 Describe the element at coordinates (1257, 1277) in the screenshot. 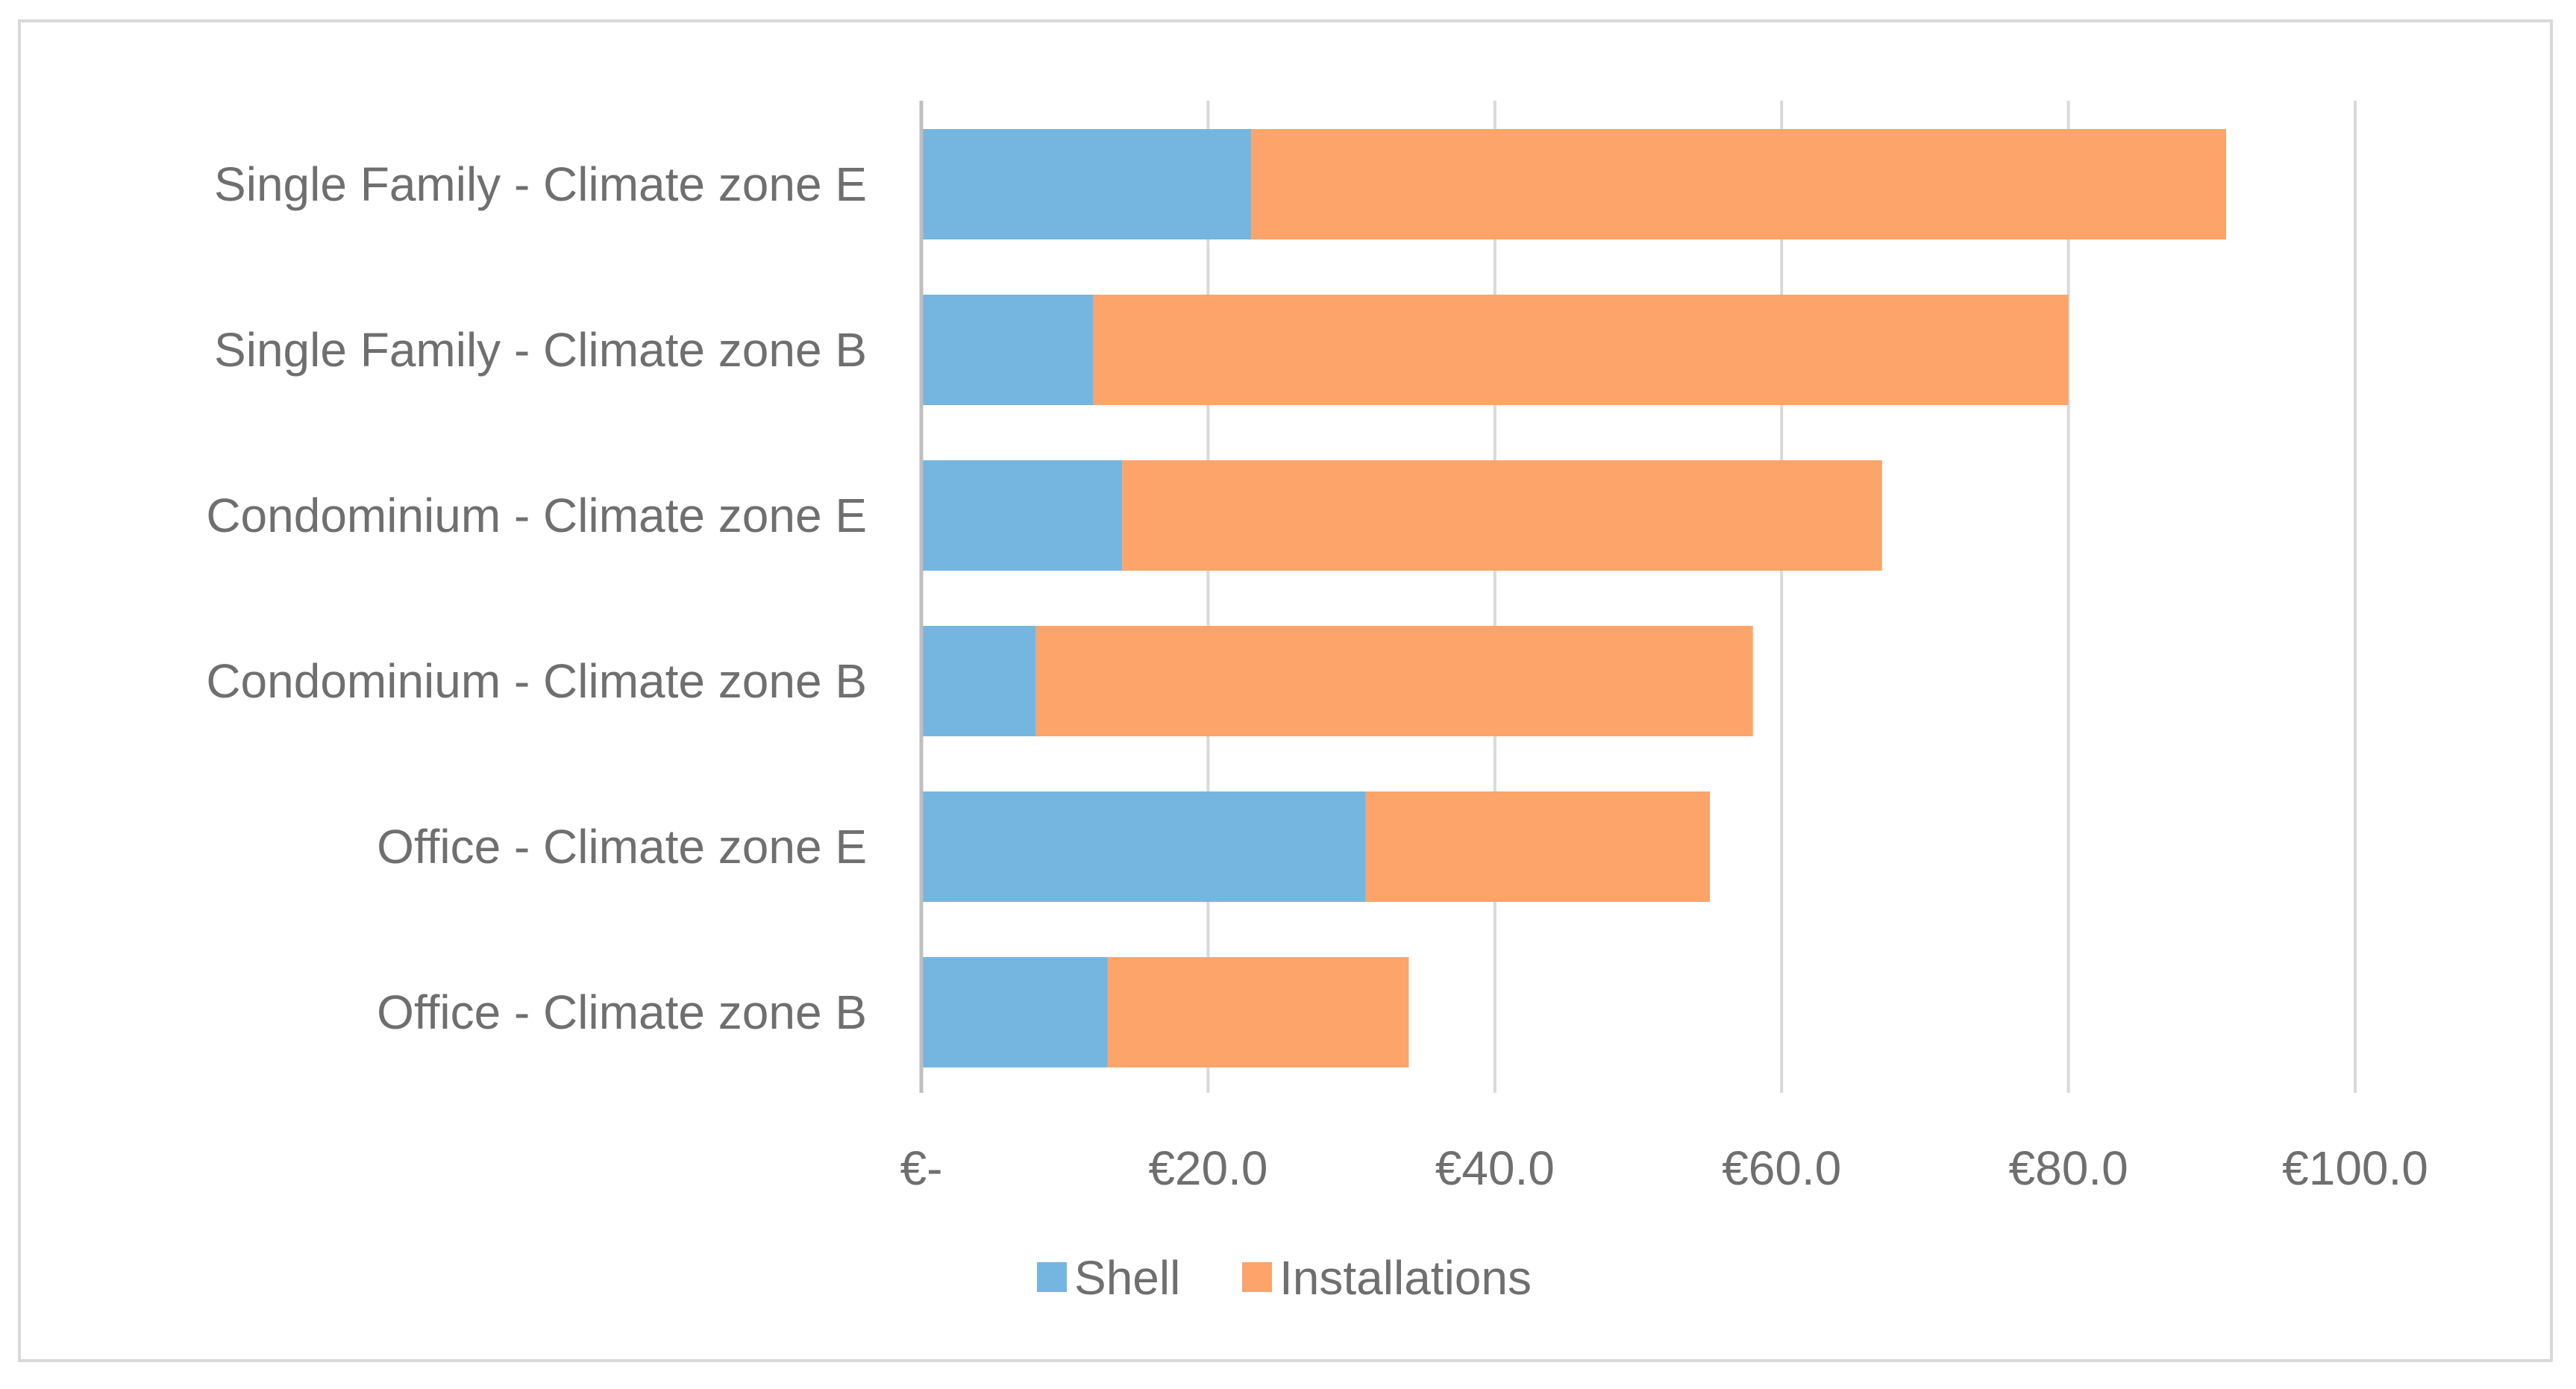

I see `legend-swatch-installations` at that location.